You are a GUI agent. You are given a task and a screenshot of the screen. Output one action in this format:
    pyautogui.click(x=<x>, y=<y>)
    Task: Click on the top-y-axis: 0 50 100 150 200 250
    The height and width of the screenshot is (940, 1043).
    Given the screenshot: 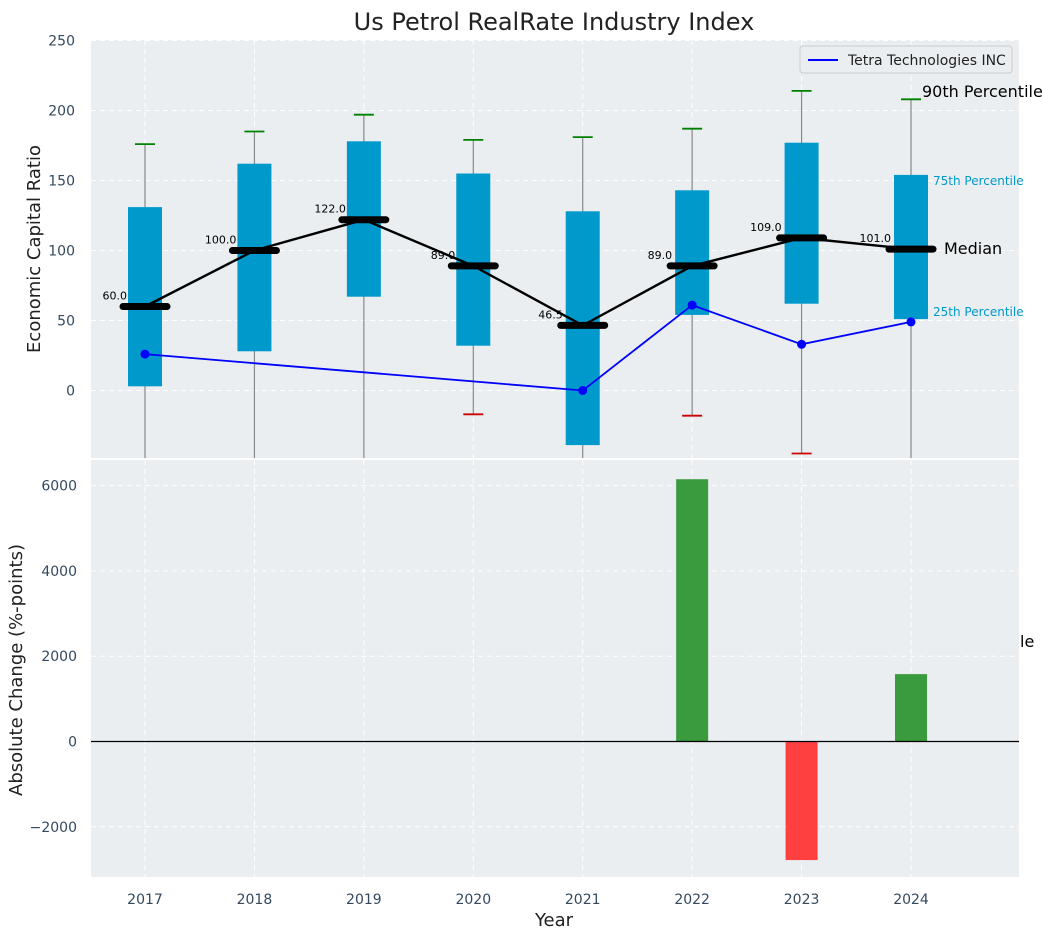 What is the action you would take?
    pyautogui.click(x=61, y=217)
    